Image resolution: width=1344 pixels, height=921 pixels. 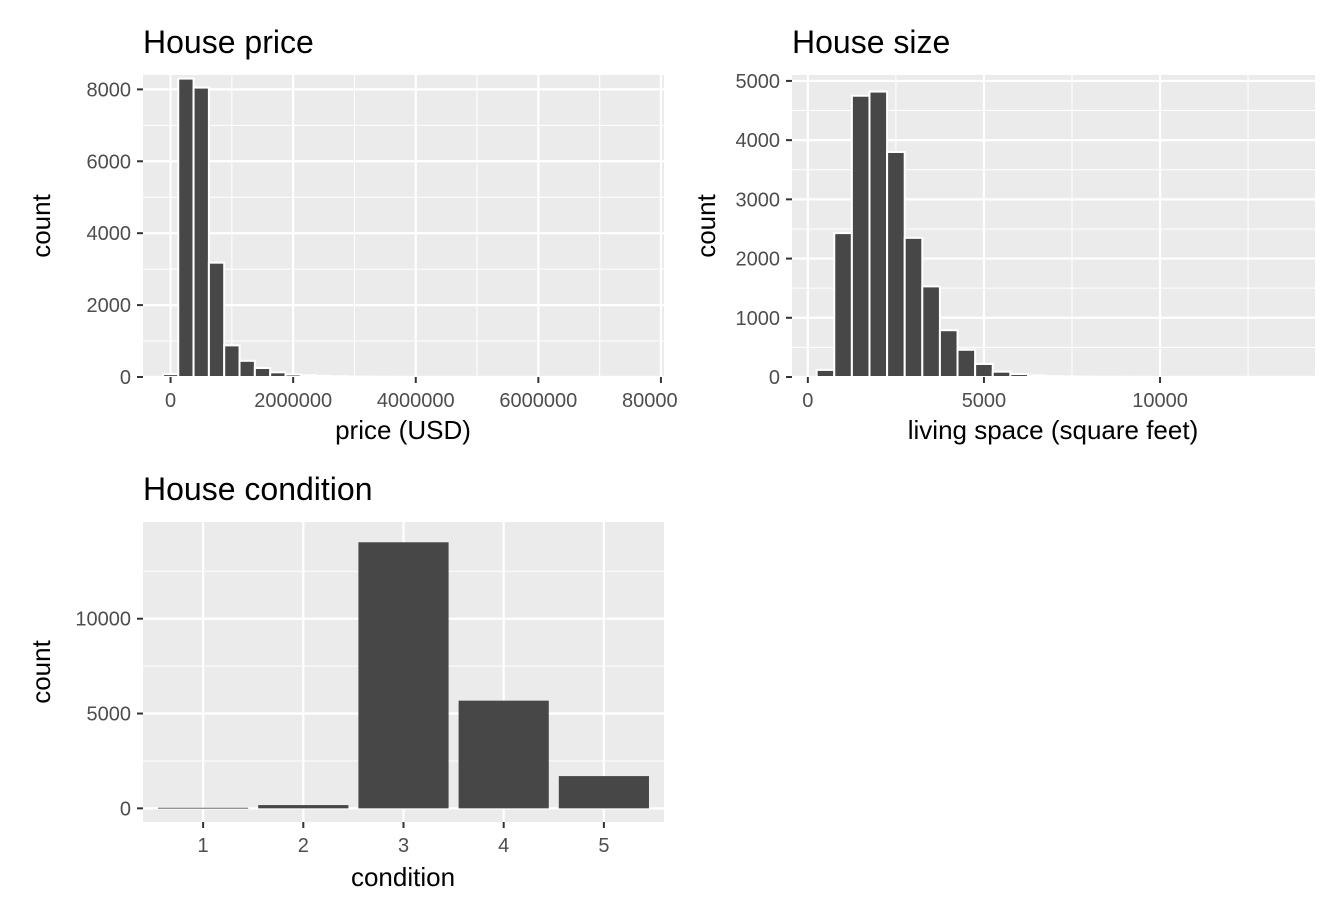 I want to click on x-tick-label: 5000, so click(x=984, y=401).